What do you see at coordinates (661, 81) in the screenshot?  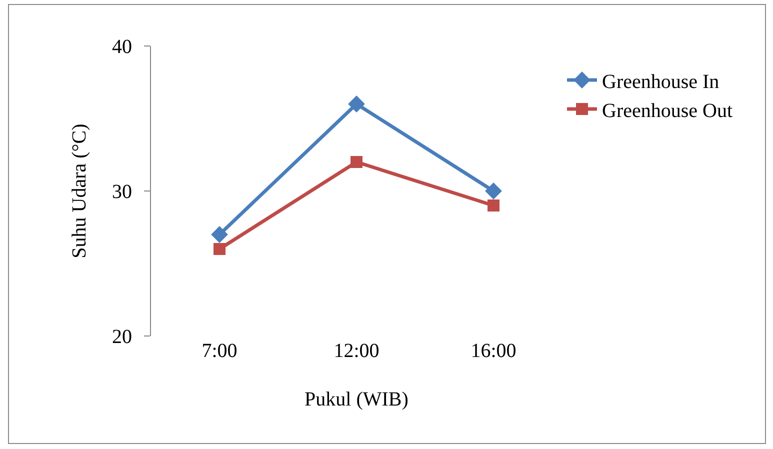 I see `legend-label: Greenhouse In` at bounding box center [661, 81].